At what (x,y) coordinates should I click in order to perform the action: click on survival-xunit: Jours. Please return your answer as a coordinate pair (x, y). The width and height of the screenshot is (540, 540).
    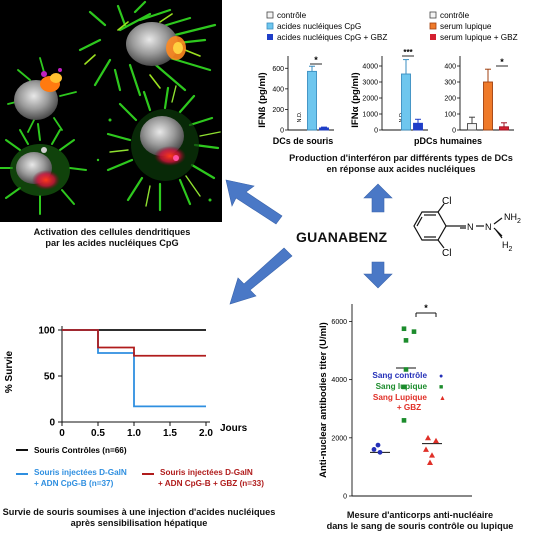
    Looking at the image, I should click on (234, 428).